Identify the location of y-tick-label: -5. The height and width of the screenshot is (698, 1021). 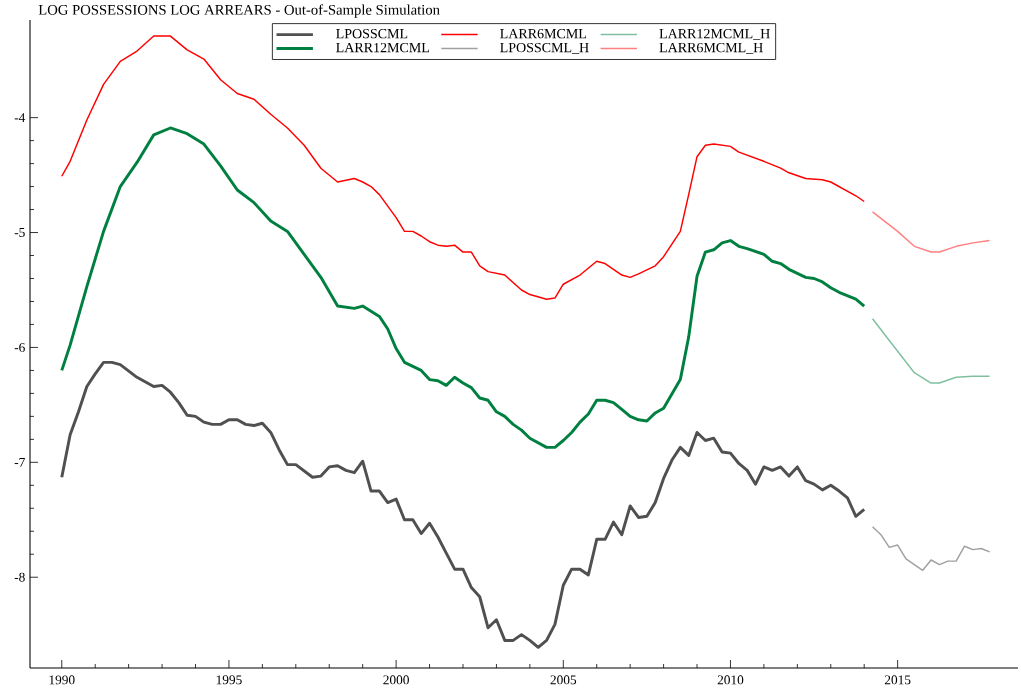
(19, 232).